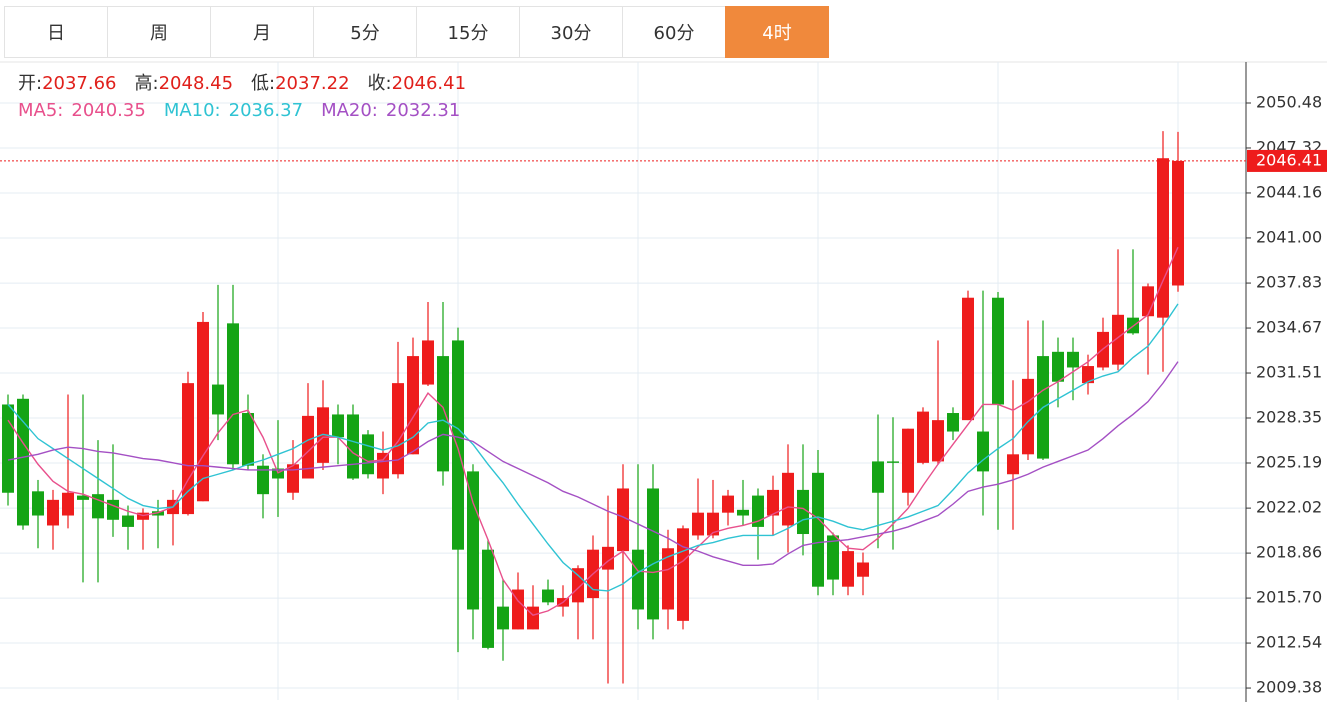 This screenshot has height=702, width=1327. I want to click on ohlc-value: 2037.66, so click(79, 83).